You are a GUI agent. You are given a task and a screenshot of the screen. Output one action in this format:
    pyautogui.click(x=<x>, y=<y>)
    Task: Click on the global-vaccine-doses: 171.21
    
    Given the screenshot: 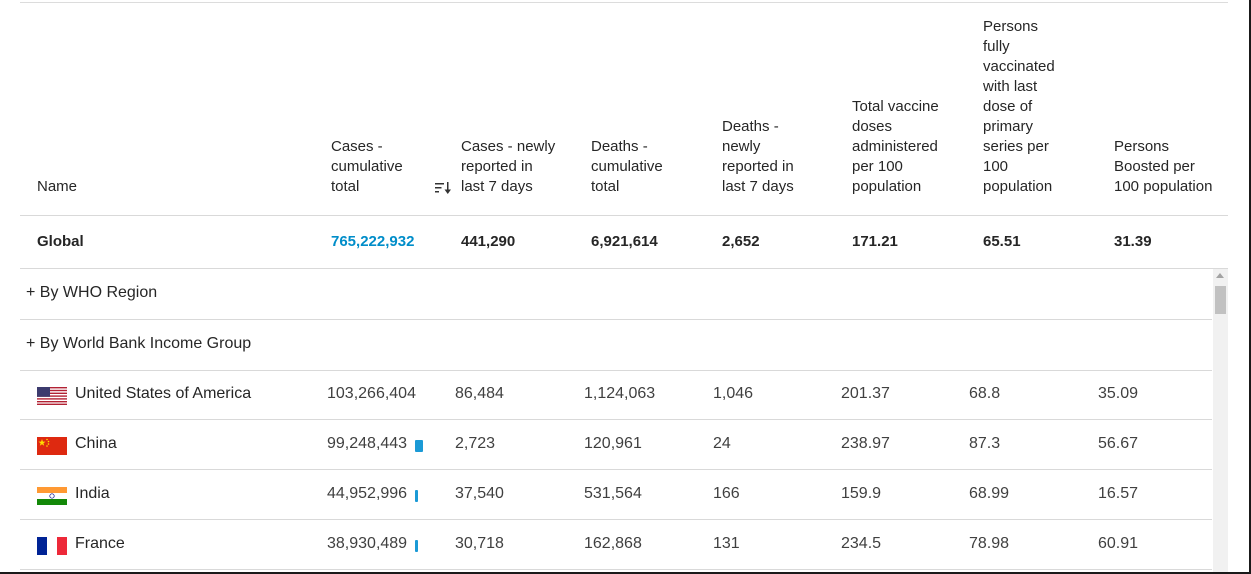 What is the action you would take?
    pyautogui.click(x=875, y=241)
    